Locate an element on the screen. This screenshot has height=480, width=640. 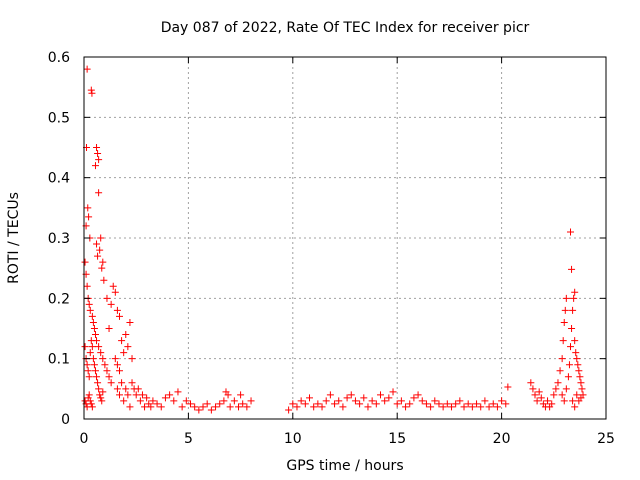
y-tick-label: 0.6 is located at coordinates (59, 58).